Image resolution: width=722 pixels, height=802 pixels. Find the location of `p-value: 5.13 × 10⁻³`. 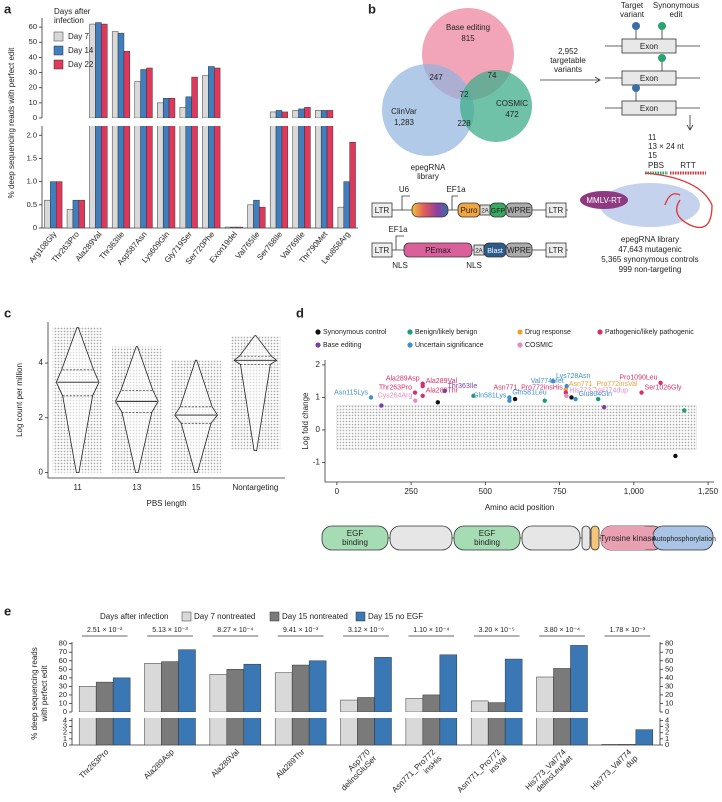

p-value: 5.13 × 10⁻³ is located at coordinates (170, 630).